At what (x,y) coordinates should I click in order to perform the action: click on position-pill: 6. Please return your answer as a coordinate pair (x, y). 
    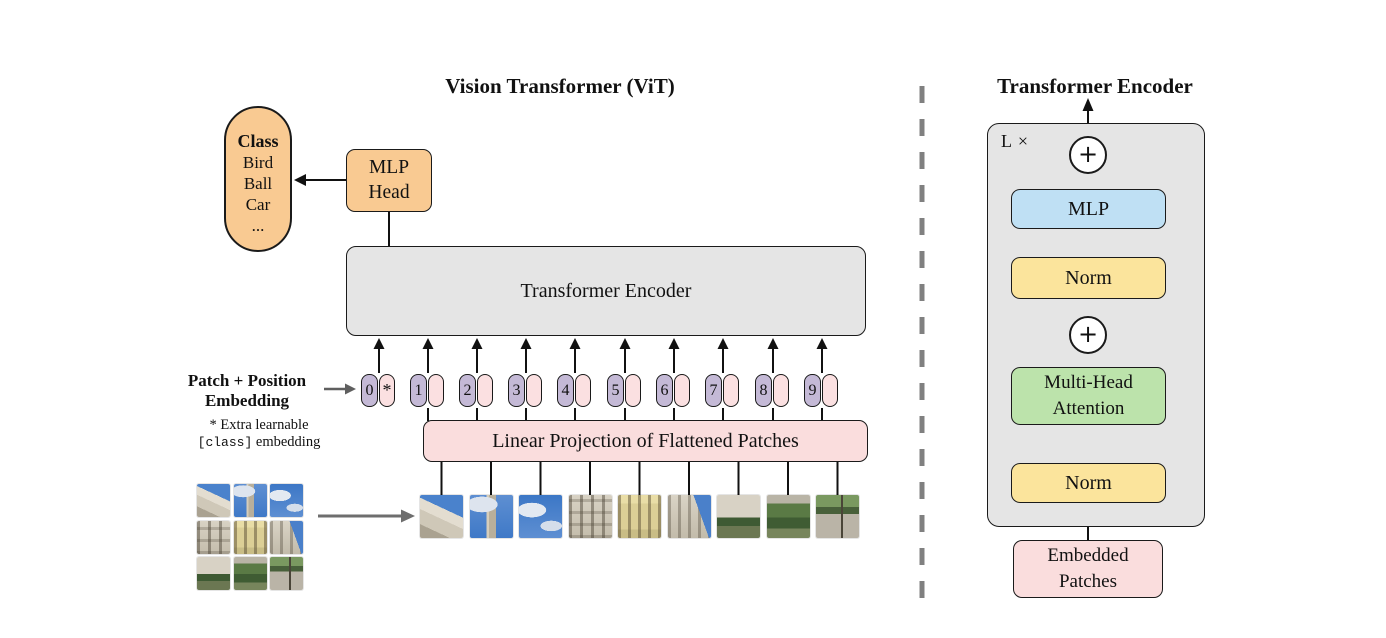
    Looking at the image, I should click on (664, 390).